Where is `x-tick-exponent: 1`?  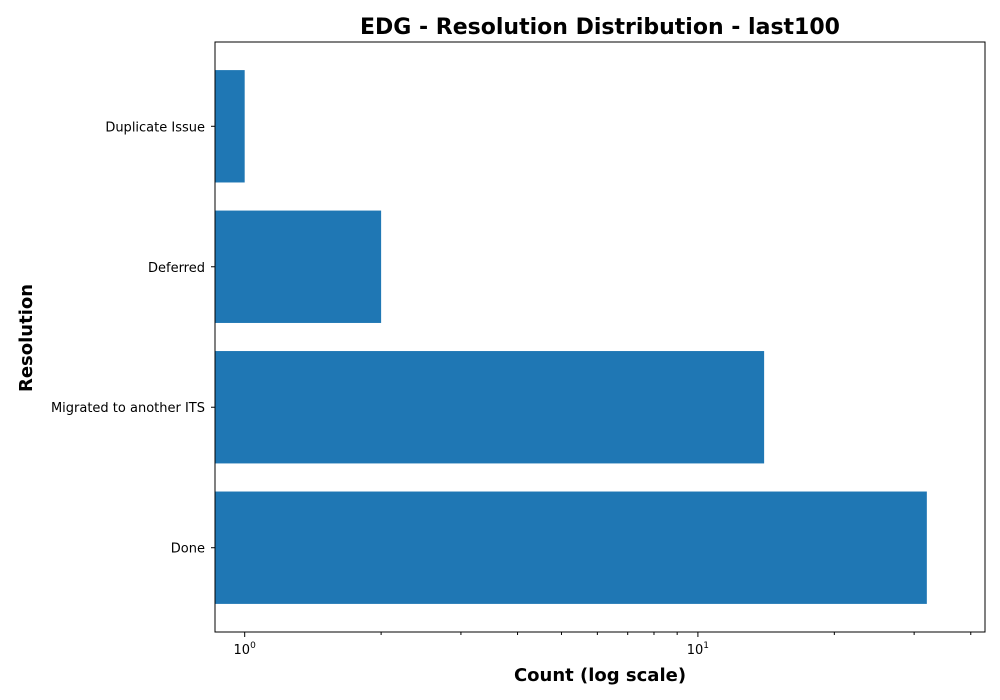 x-tick-exponent: 1 is located at coordinates (706, 646).